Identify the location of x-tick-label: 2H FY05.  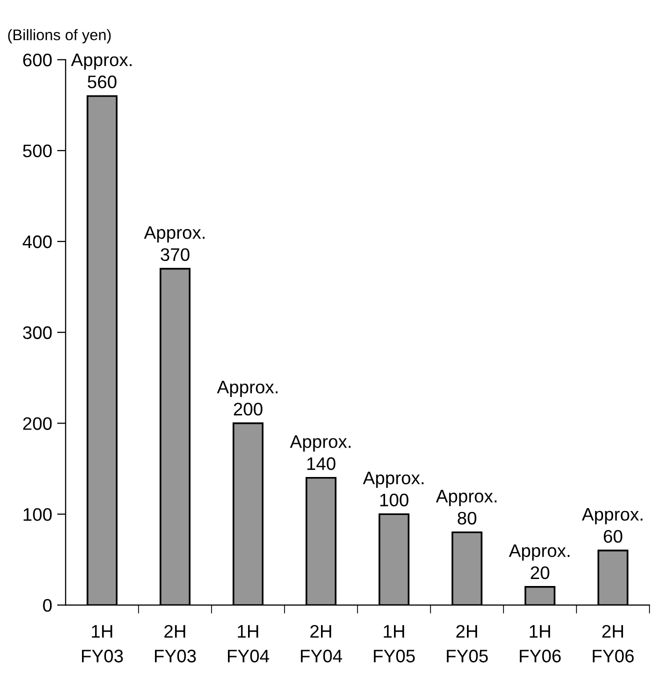
(467, 643).